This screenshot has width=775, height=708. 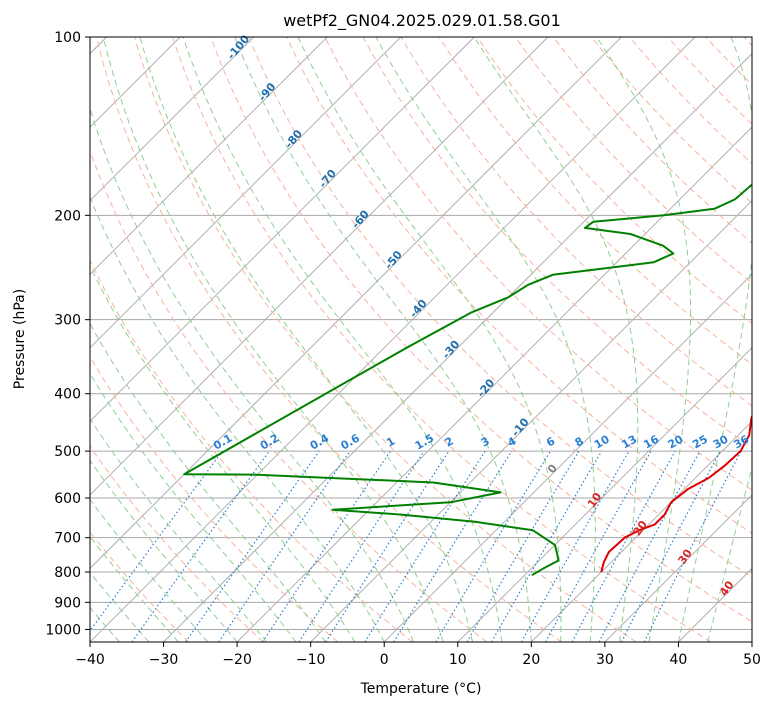 What do you see at coordinates (605, 660) in the screenshot?
I see `x-tick-label: 30` at bounding box center [605, 660].